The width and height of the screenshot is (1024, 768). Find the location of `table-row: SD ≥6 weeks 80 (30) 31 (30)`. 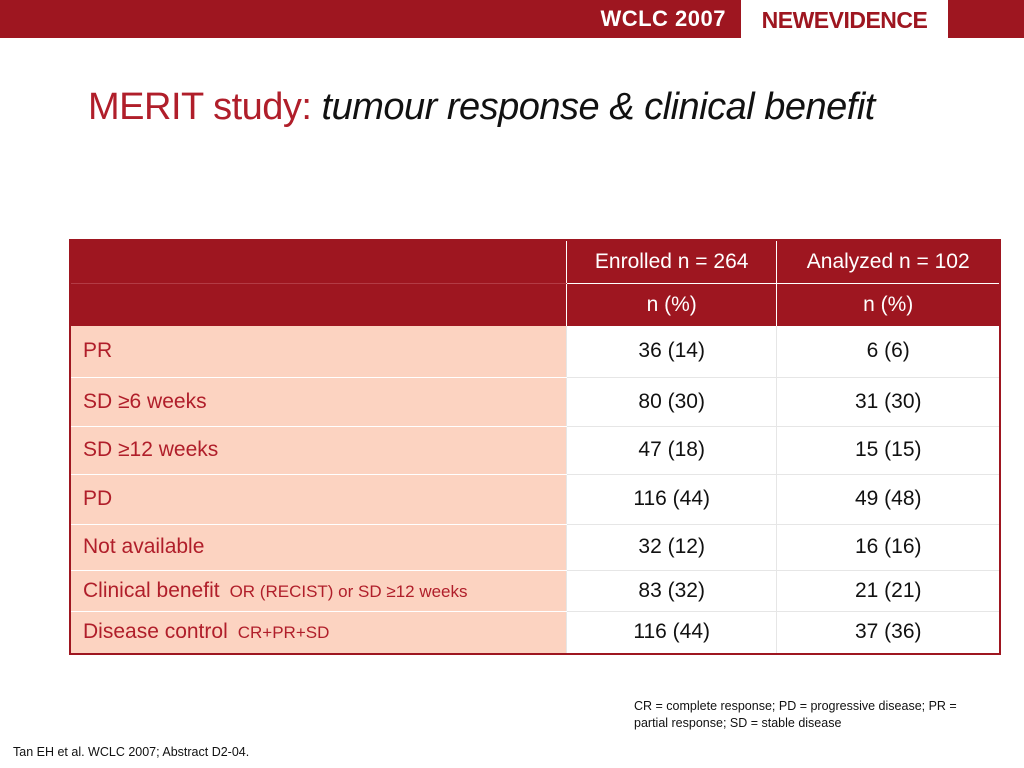

table-row: SD ≥6 weeks 80 (30) 31 (30) is located at coordinates (535, 402).